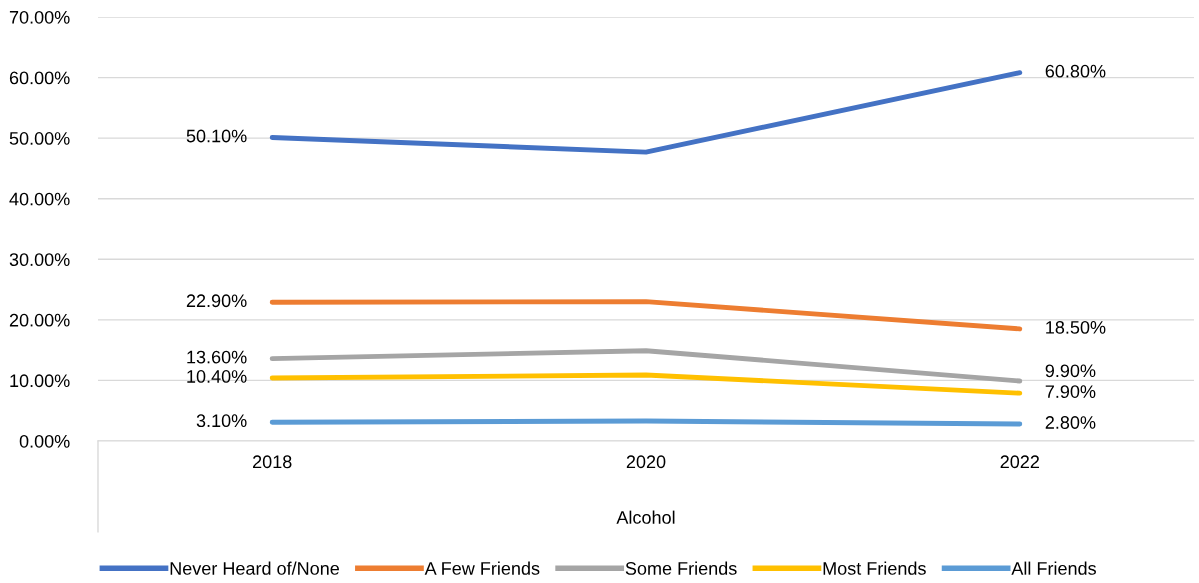  Describe the element at coordinates (645, 517) in the screenshot. I see `x-axis-title: Alcohol` at that location.